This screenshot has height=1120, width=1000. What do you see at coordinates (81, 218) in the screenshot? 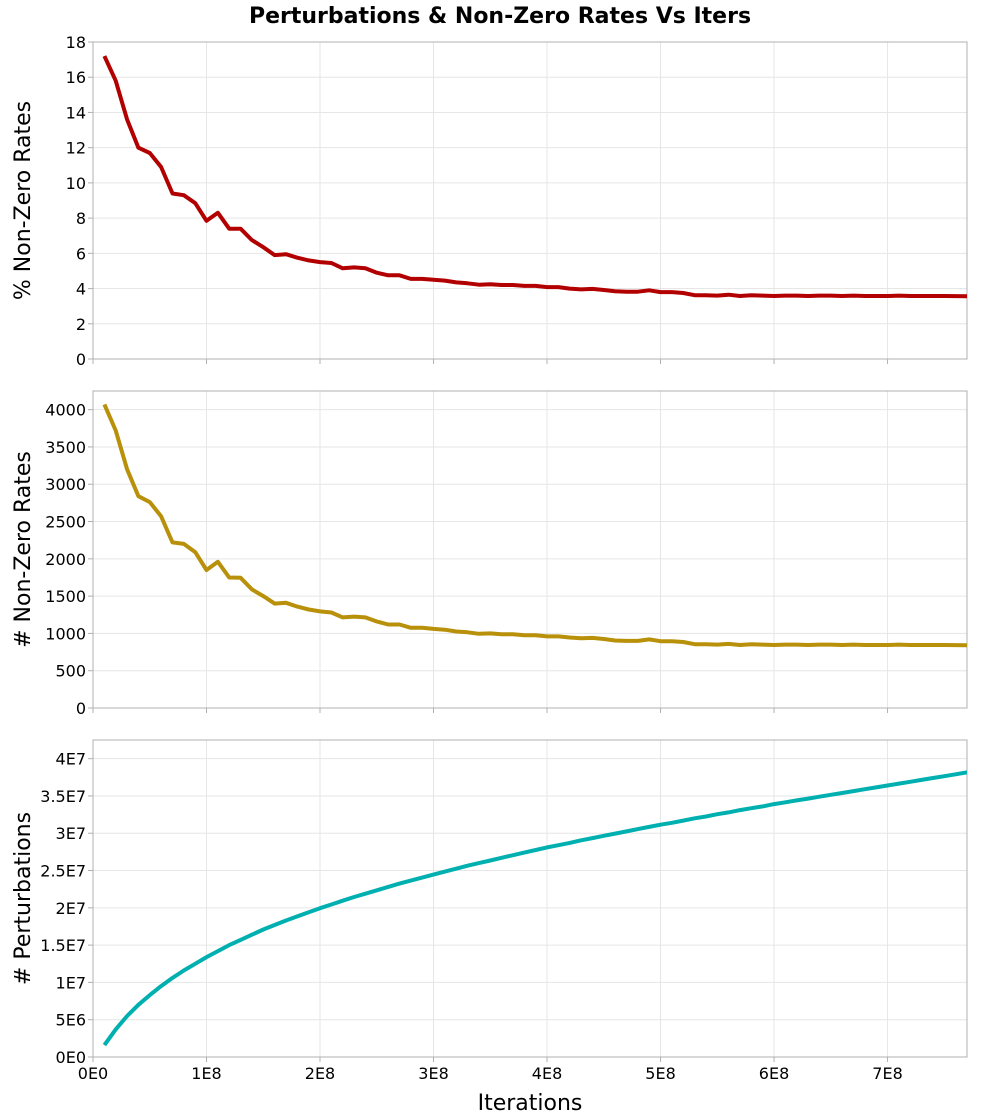
I see `y-tick-label: 8` at bounding box center [81, 218].